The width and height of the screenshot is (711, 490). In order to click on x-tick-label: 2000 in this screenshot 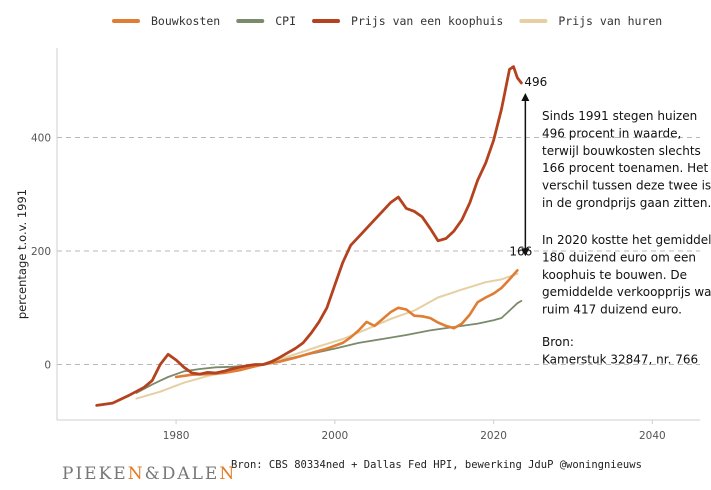, I will do `click(334, 436)`.